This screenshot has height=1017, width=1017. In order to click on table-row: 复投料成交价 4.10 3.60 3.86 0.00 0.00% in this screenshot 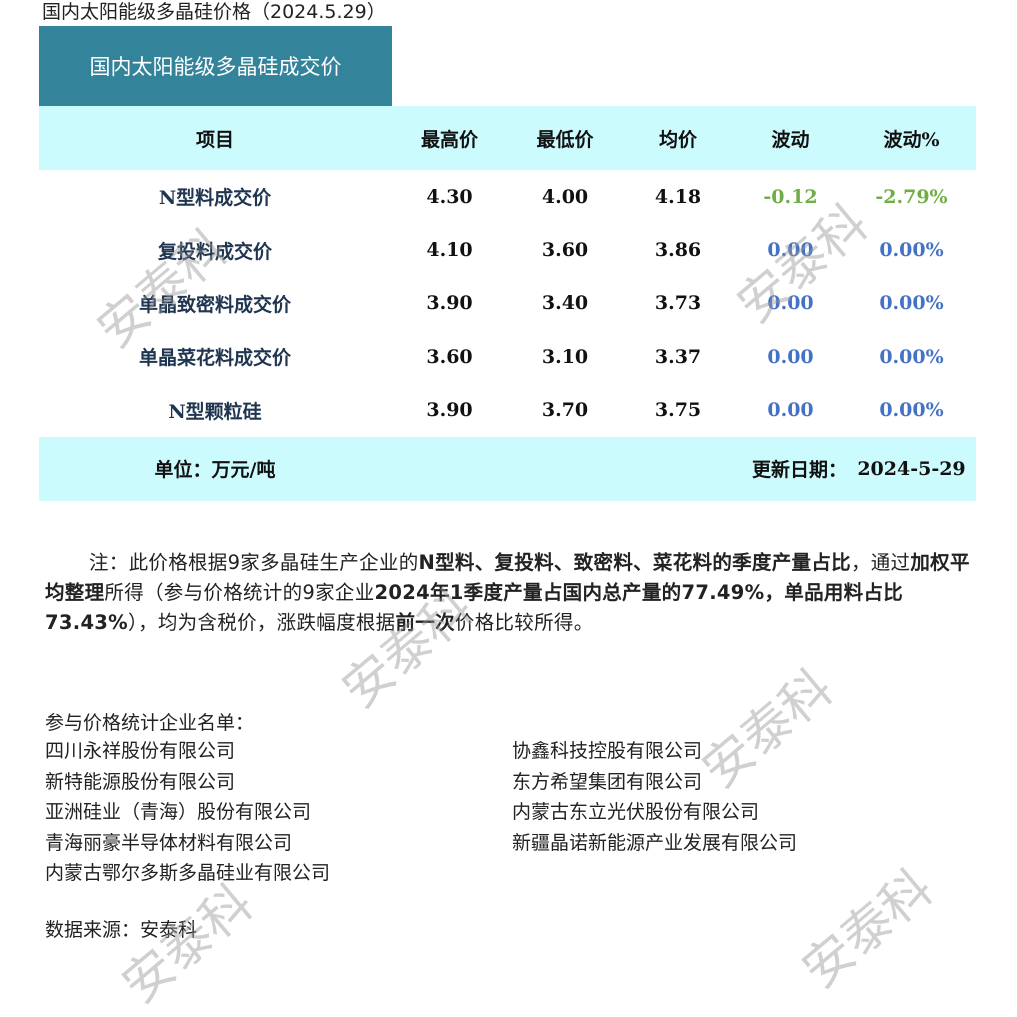, I will do `click(507, 249)`.